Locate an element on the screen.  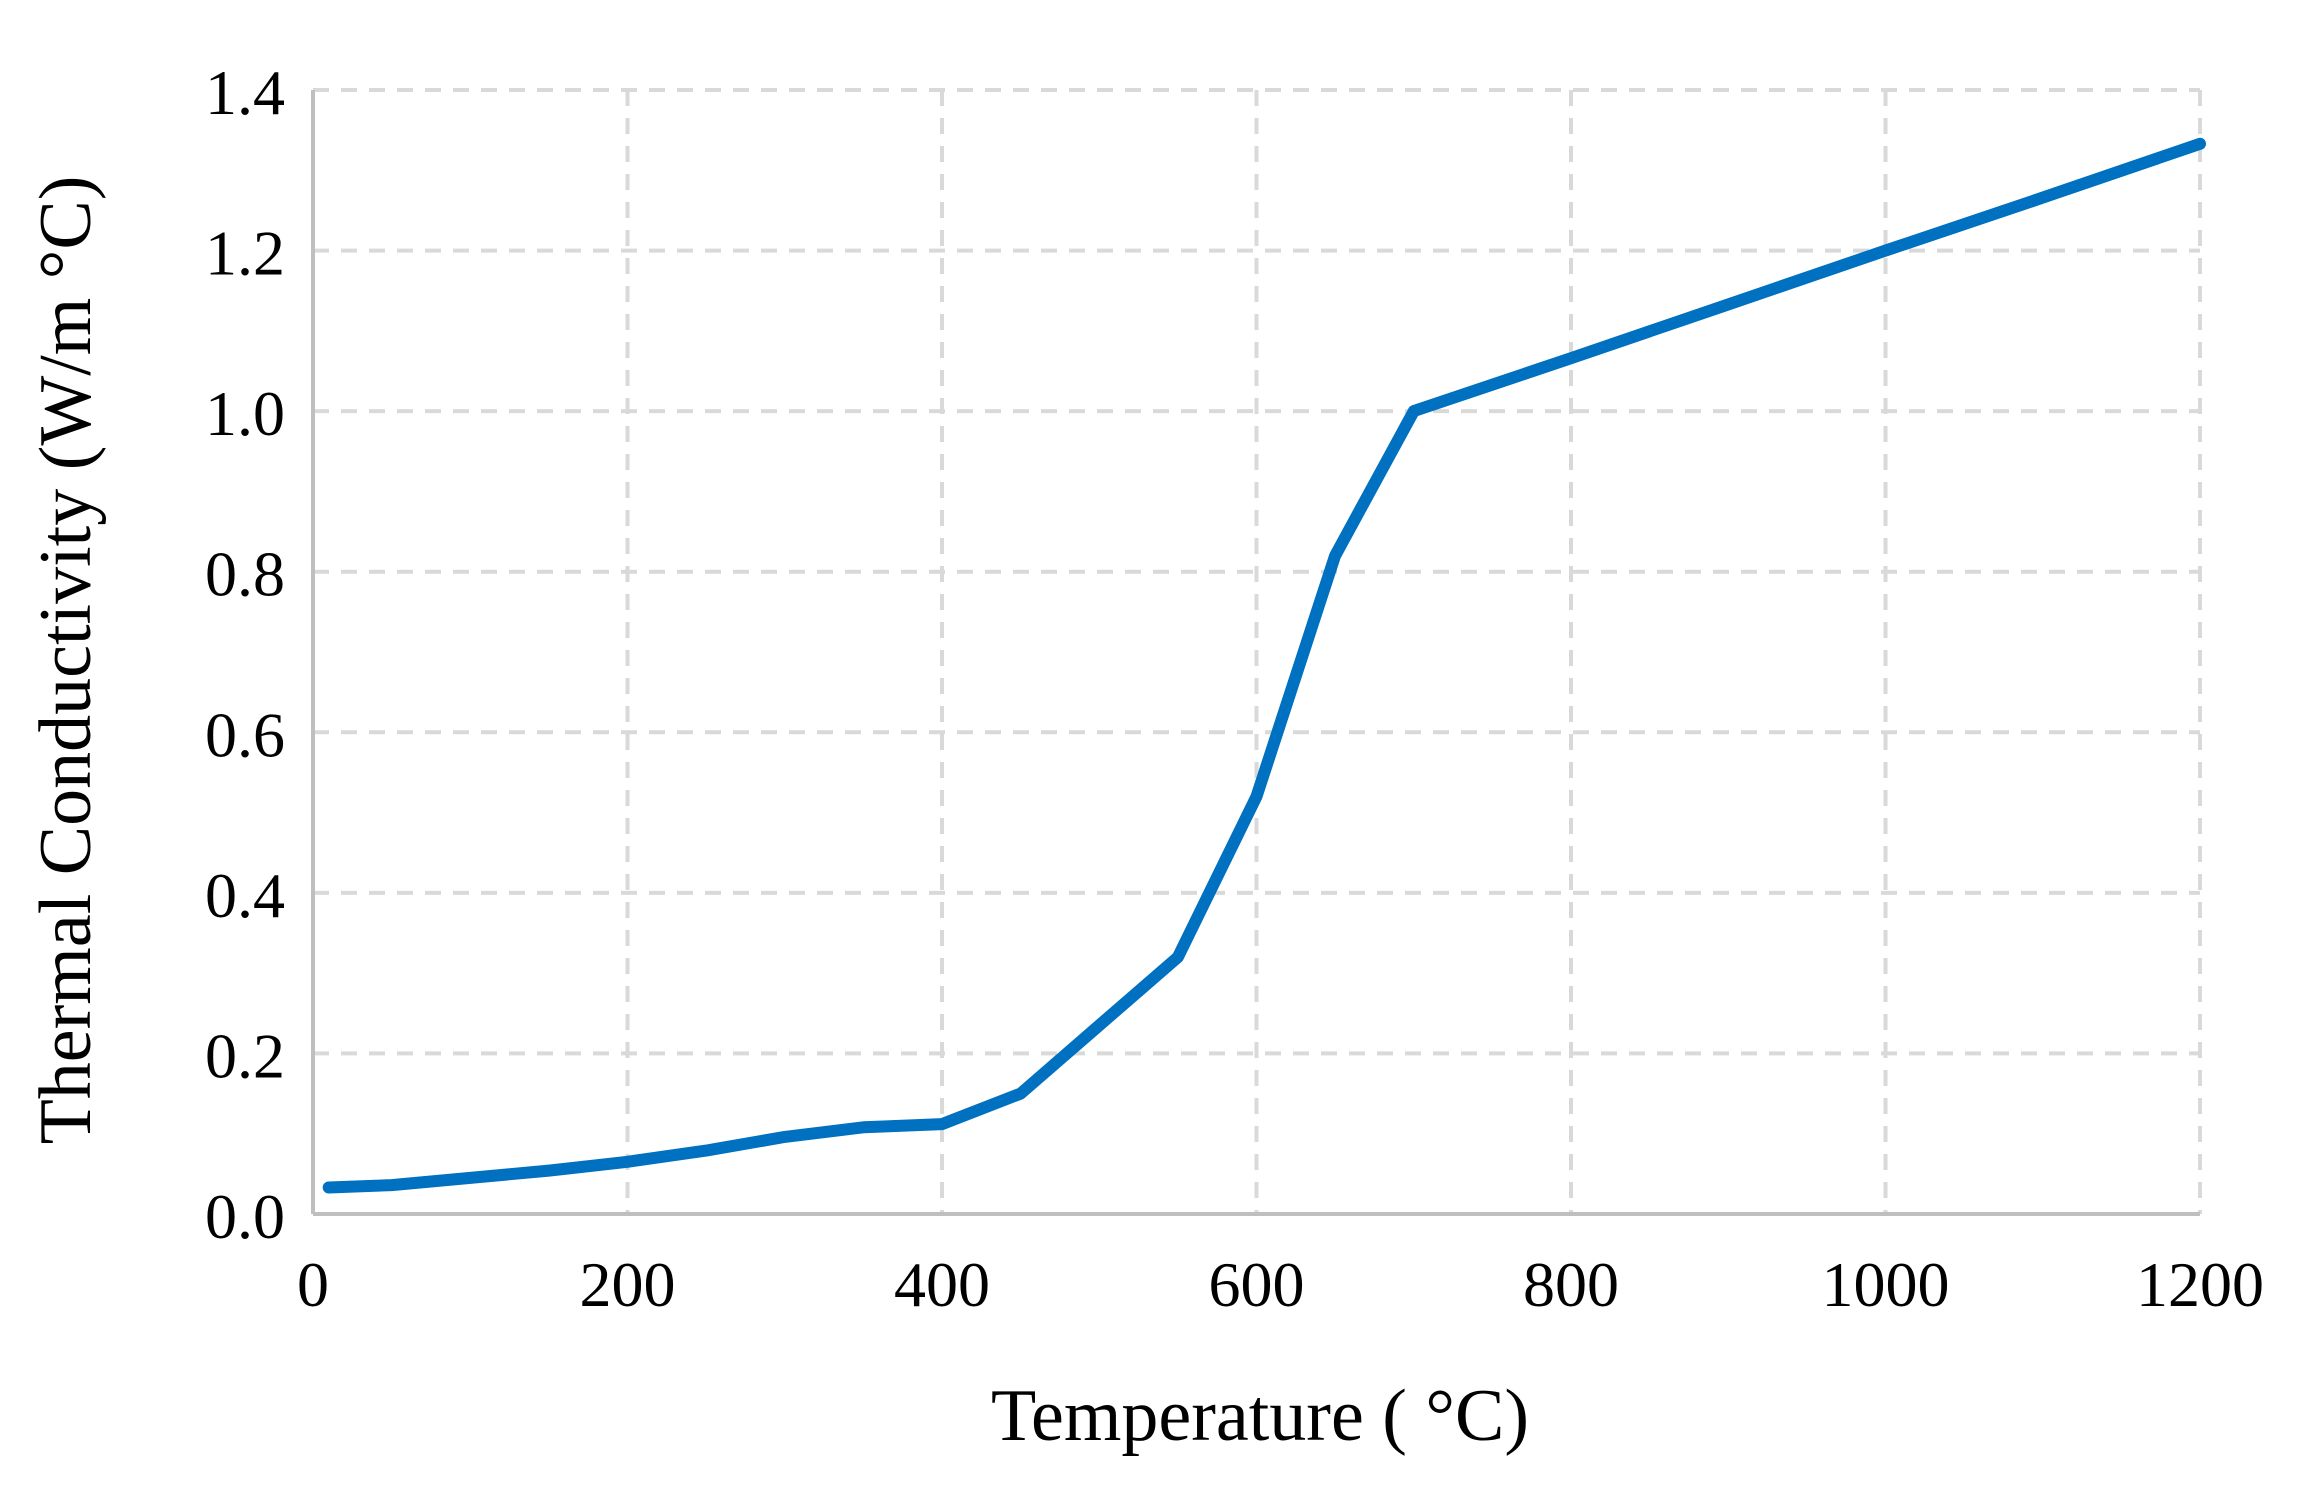
y-tick-label: 1.0 is located at coordinates (245, 413).